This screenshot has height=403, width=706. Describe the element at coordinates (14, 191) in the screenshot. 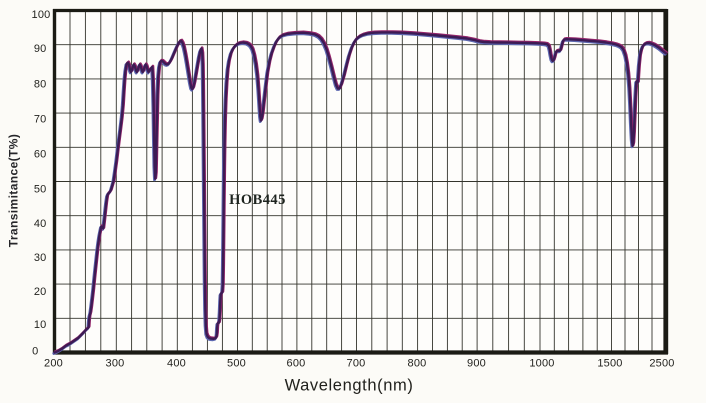

I see `svg-text: Transimitance(T%)` at that location.